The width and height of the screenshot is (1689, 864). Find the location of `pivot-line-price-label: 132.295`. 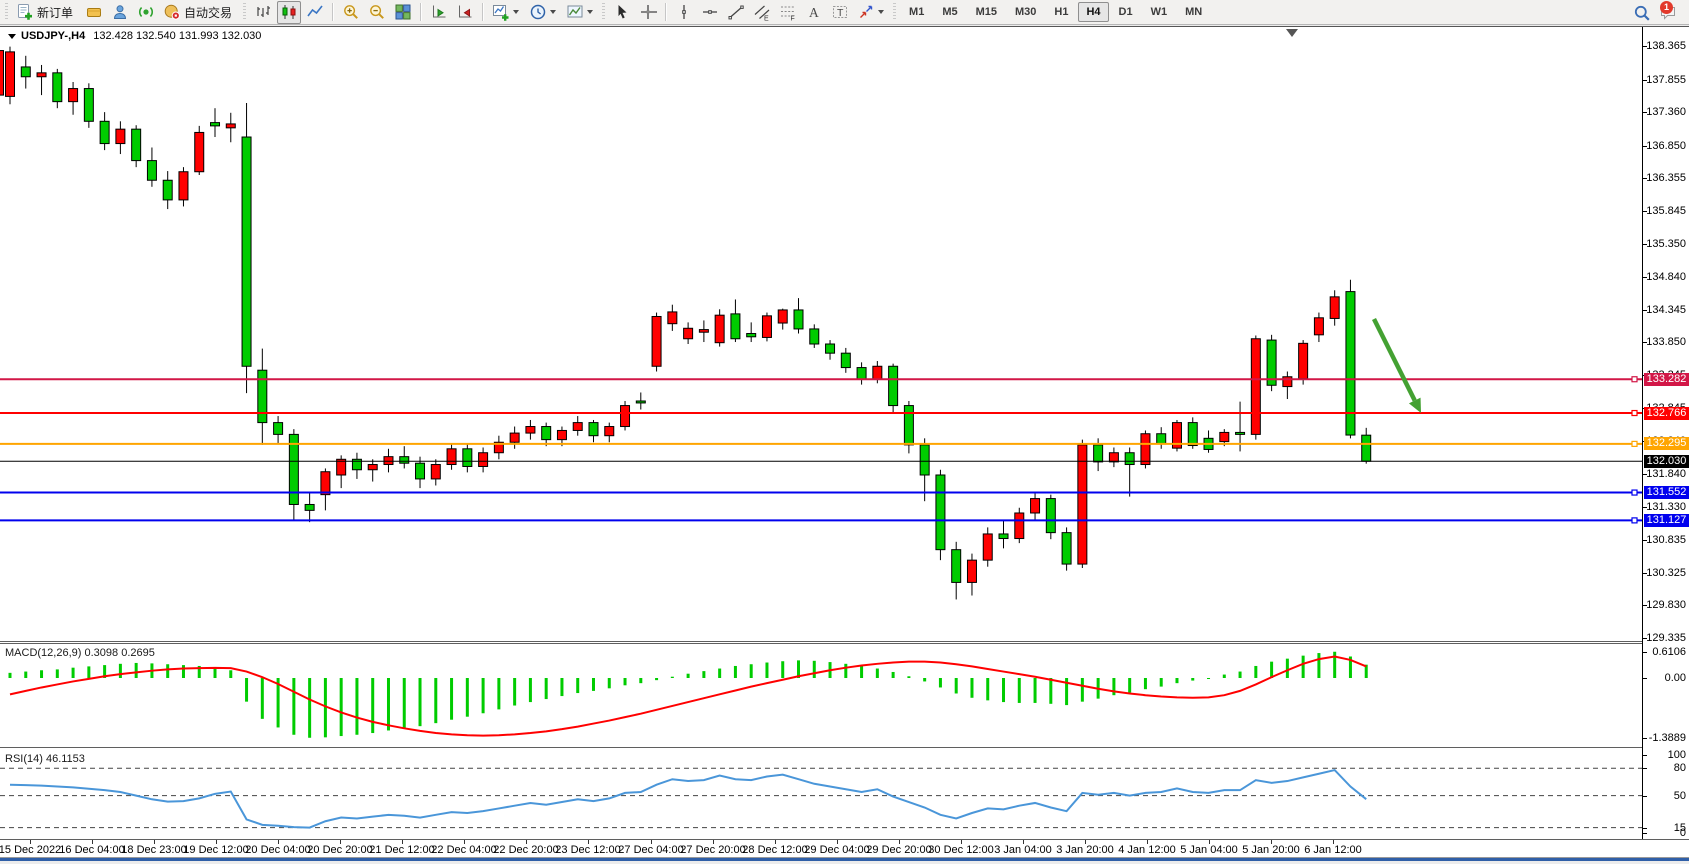

pivot-line-price-label: 132.295 is located at coordinates (1666, 444).